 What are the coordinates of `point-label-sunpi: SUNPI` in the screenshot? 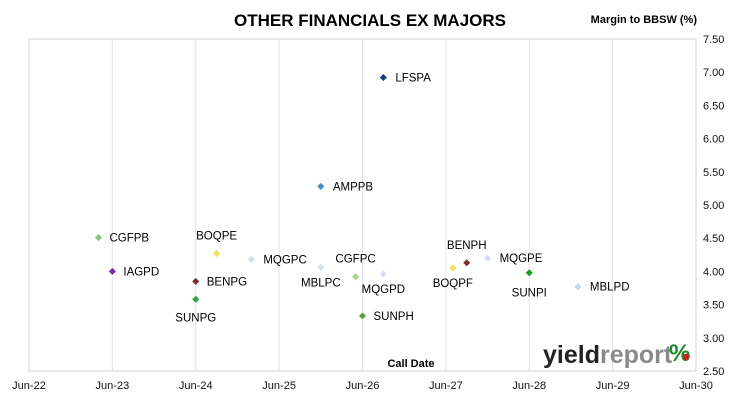 It's located at (529, 294).